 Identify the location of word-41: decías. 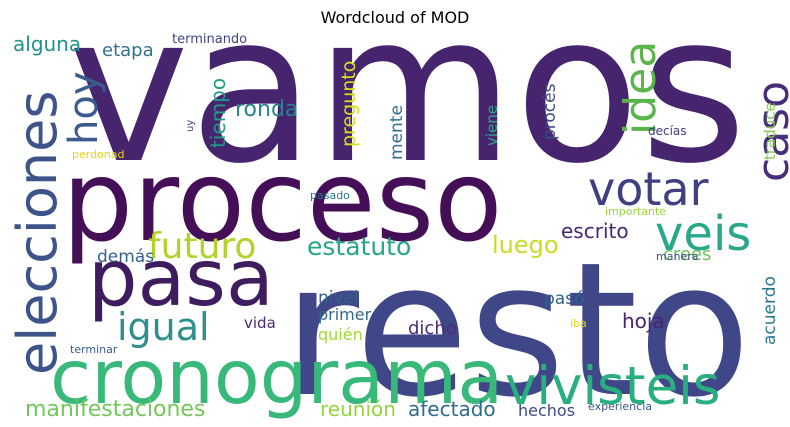
(667, 131).